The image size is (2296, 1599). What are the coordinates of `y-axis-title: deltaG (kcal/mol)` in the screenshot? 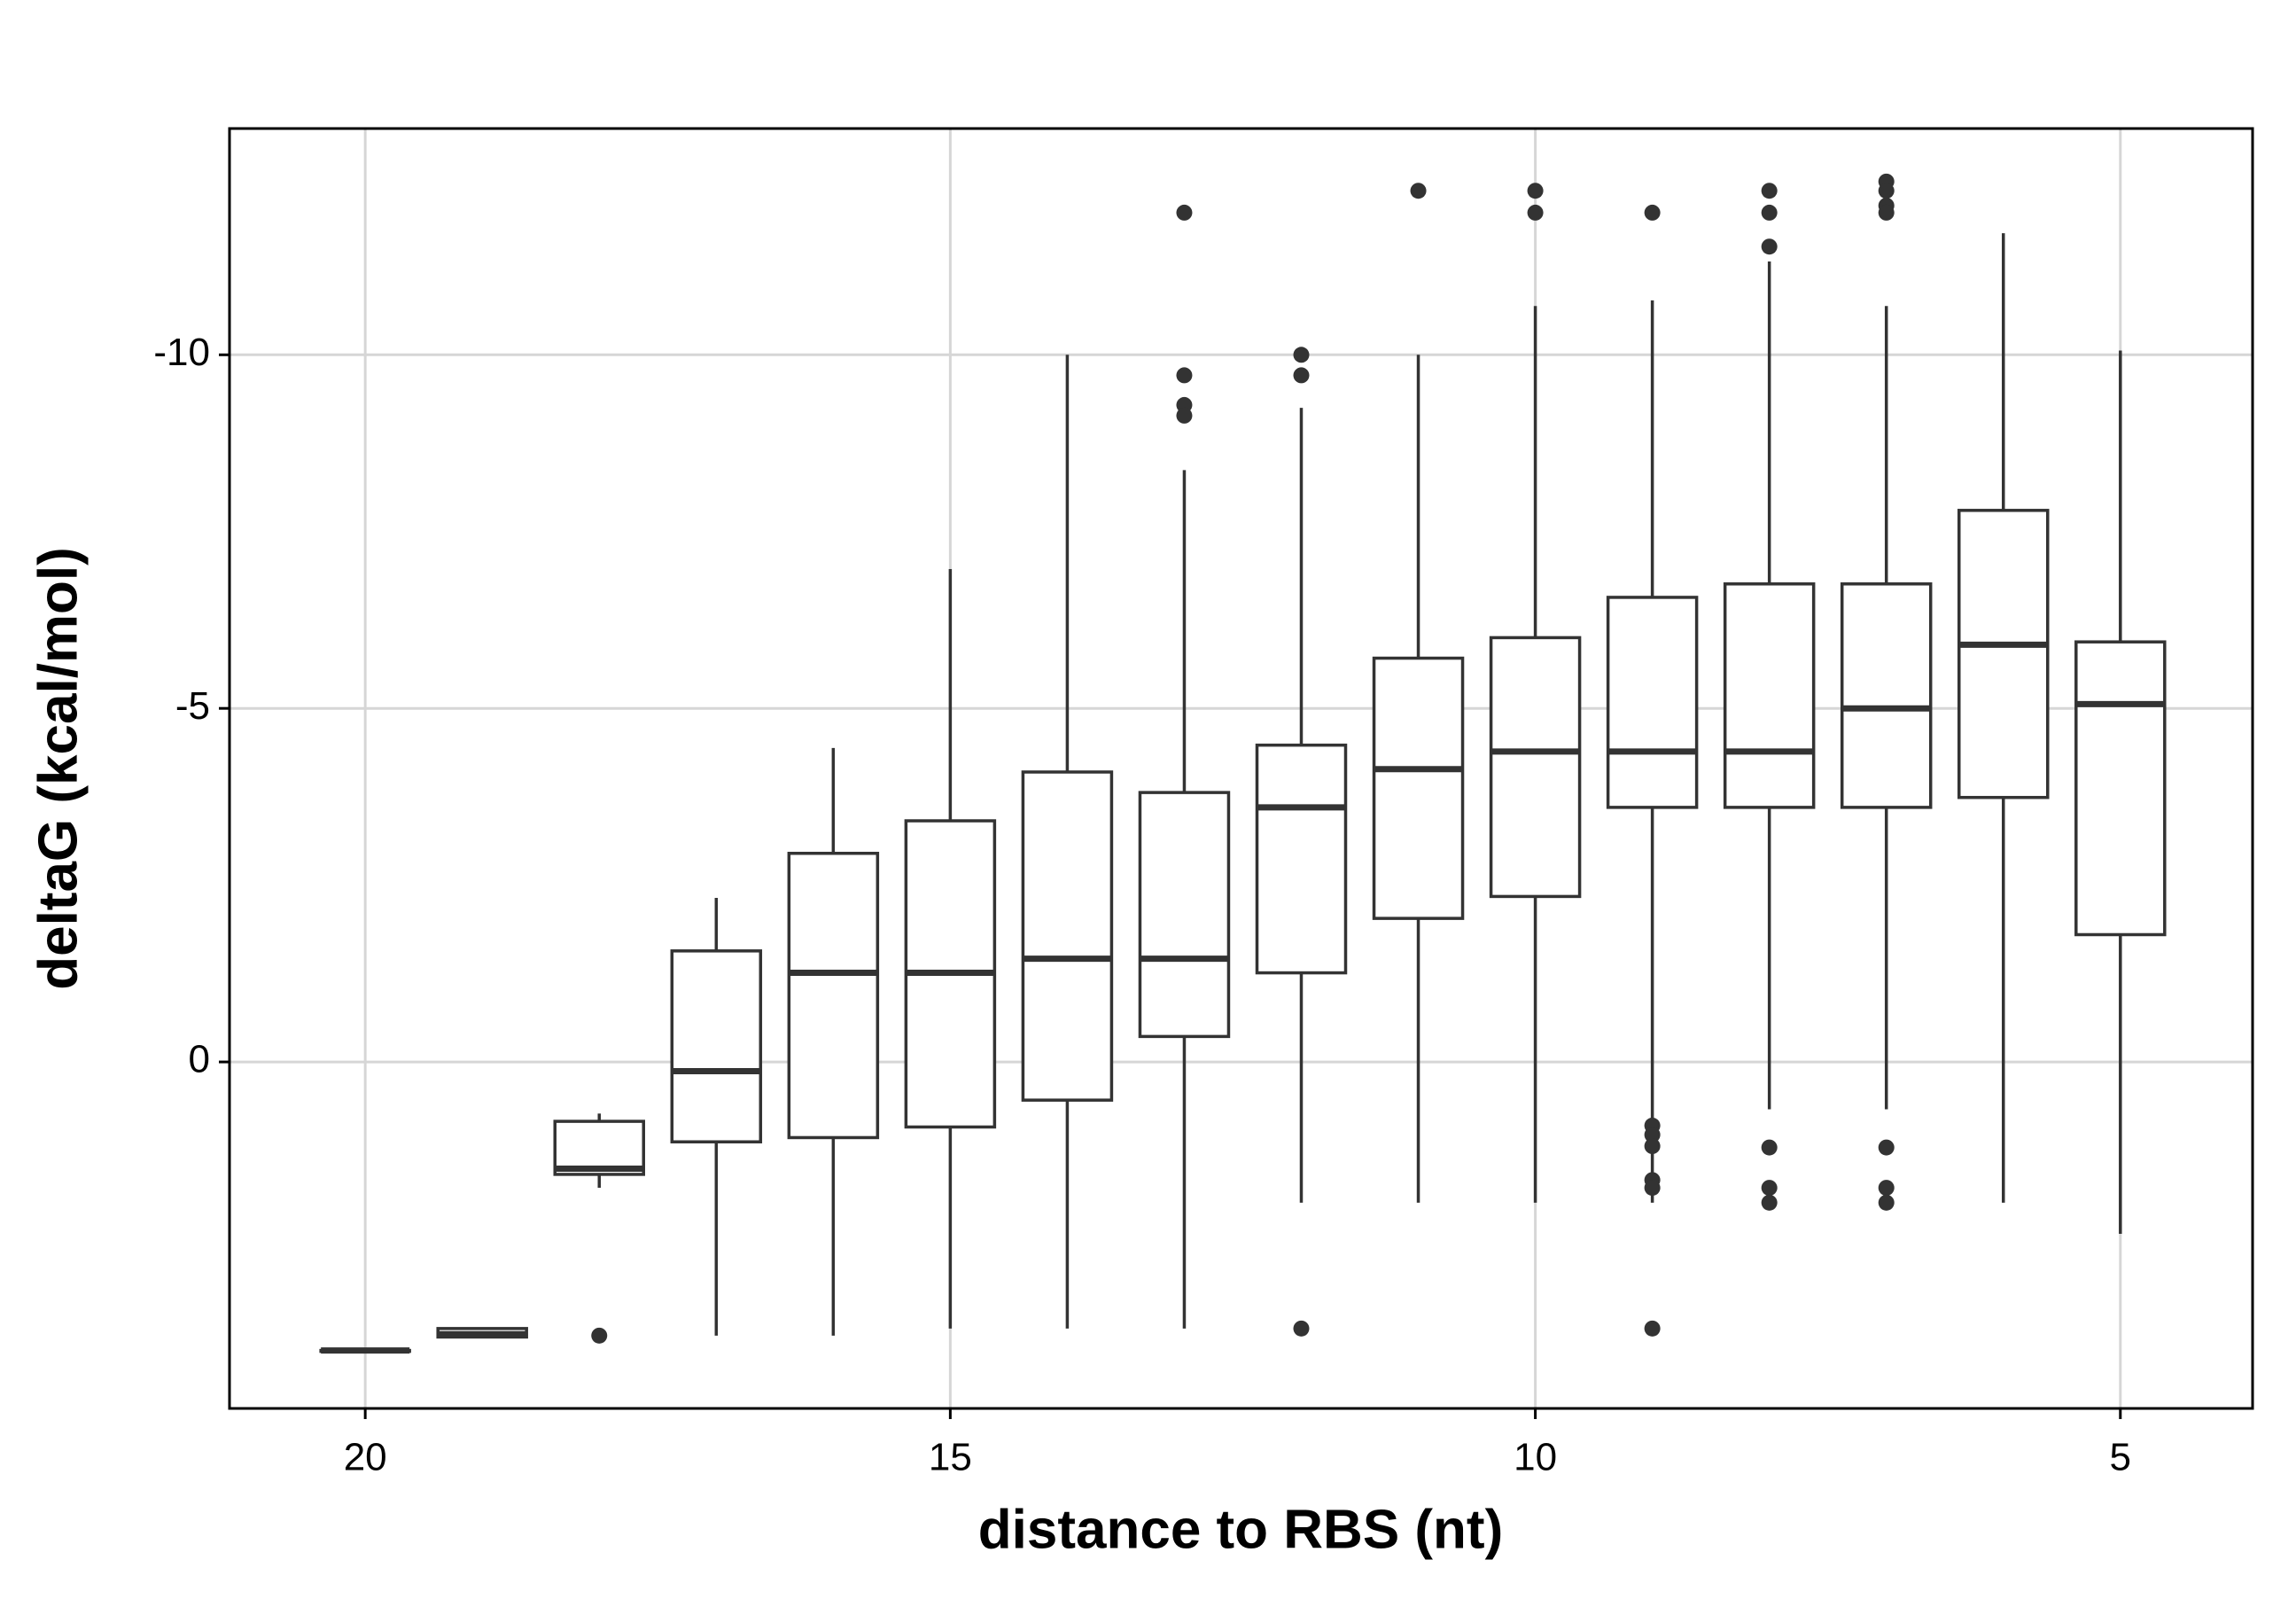 It's located at (58, 768).